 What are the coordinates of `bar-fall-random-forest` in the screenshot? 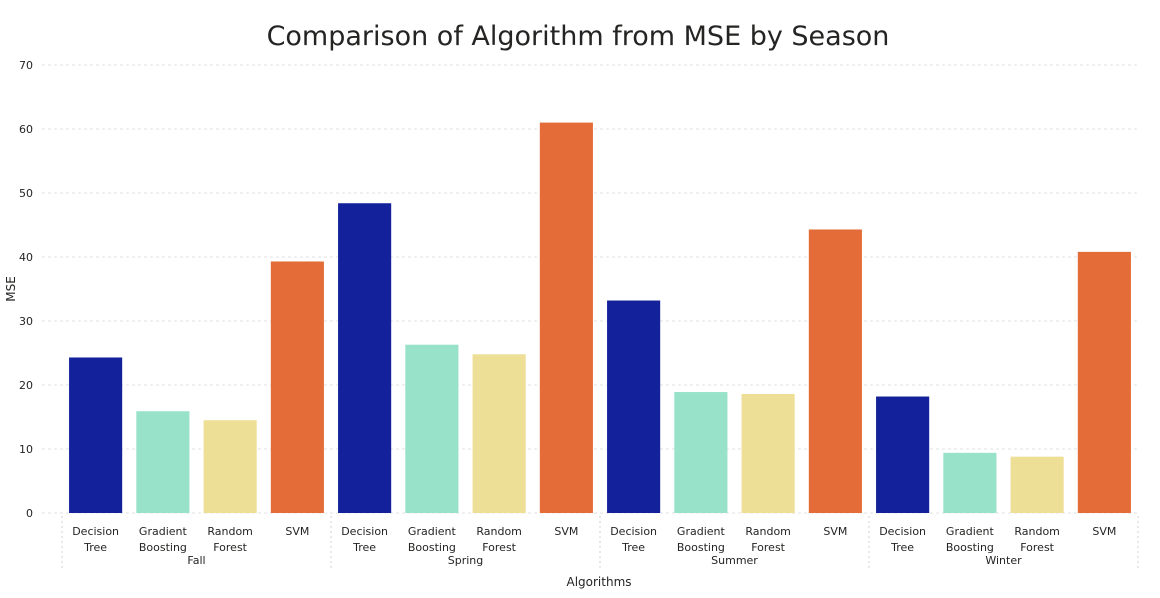 It's located at (230, 466).